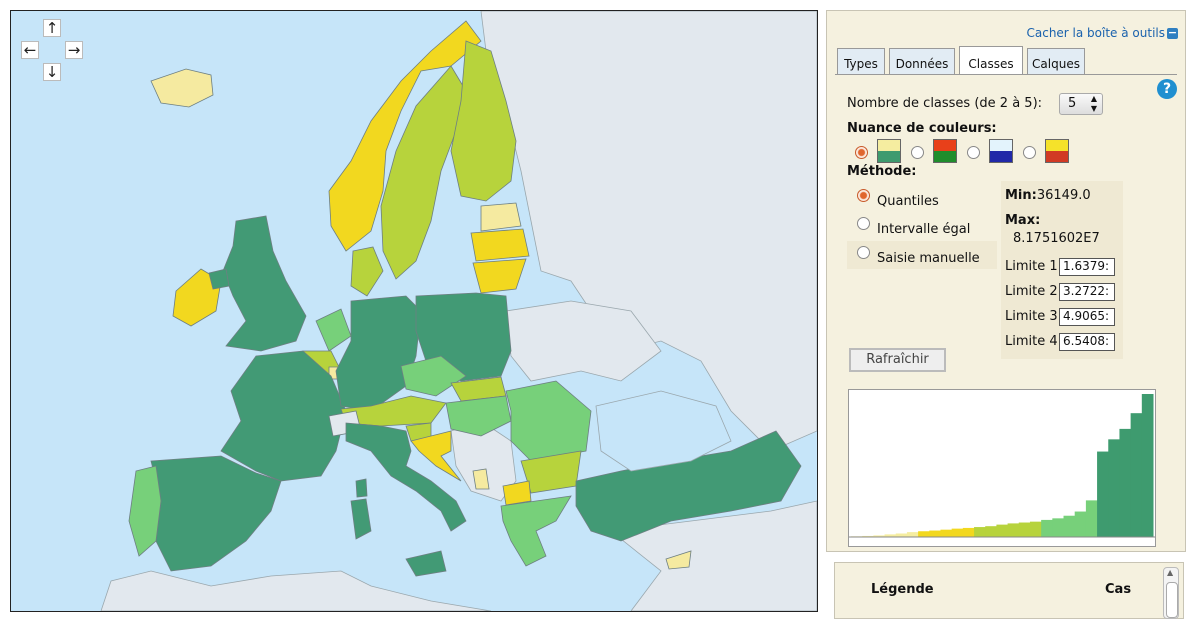 This screenshot has height=619, width=1196. Describe the element at coordinates (1087, 342) in the screenshot. I see `limit-4-input: 6.5408:` at that location.